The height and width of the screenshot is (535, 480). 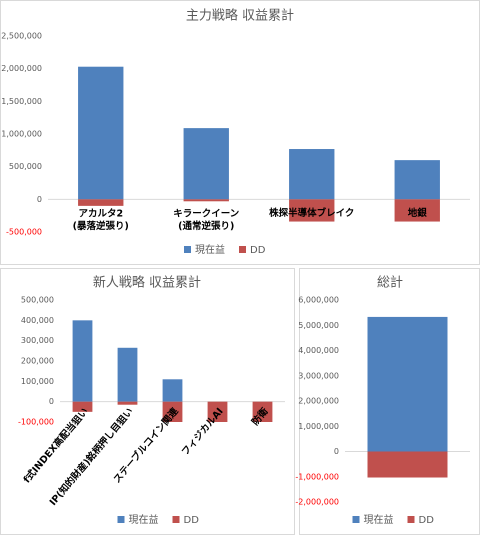 What do you see at coordinates (37, 381) in the screenshot?
I see `y-tick-label: 100,000` at bounding box center [37, 381].